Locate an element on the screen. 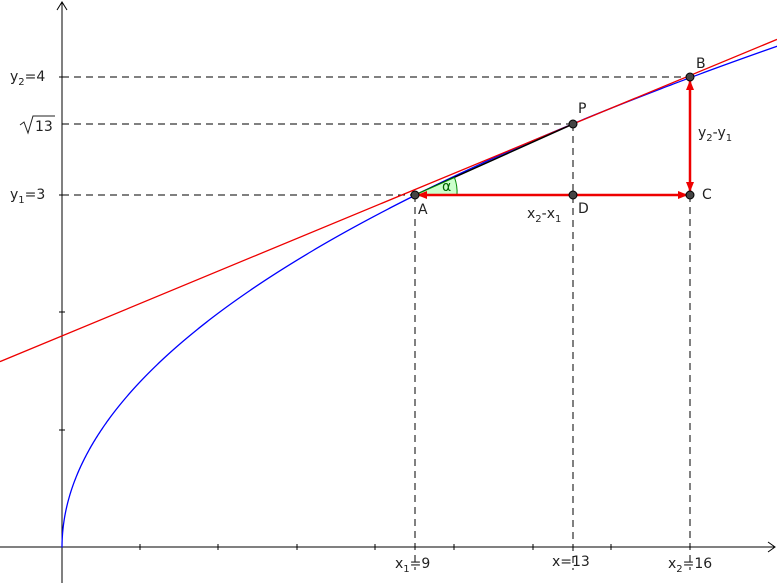 This screenshot has height=583, width=777. sqrt-label: 13 is located at coordinates (37, 125).